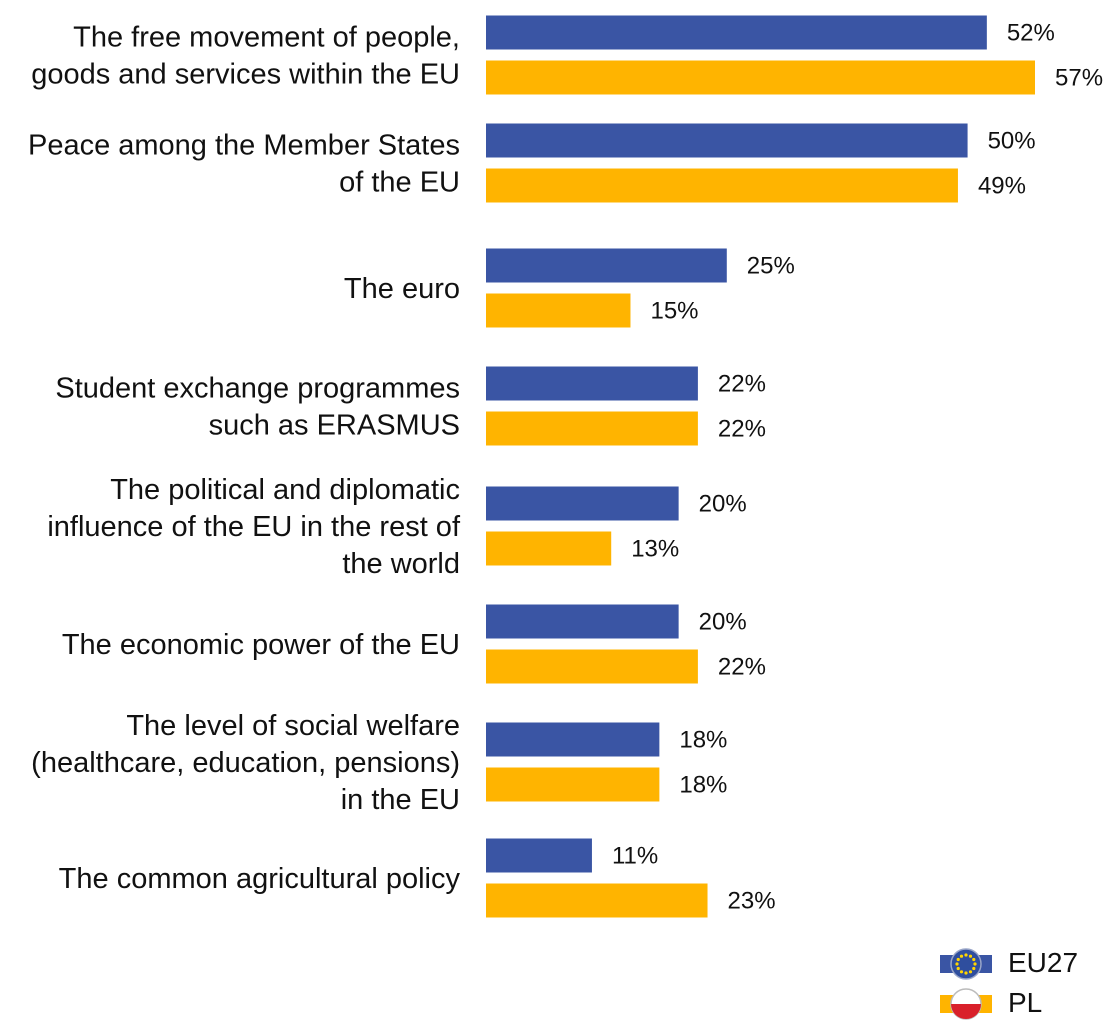  Describe the element at coordinates (1031, 33) in the screenshot. I see `value-label: 52%` at that location.